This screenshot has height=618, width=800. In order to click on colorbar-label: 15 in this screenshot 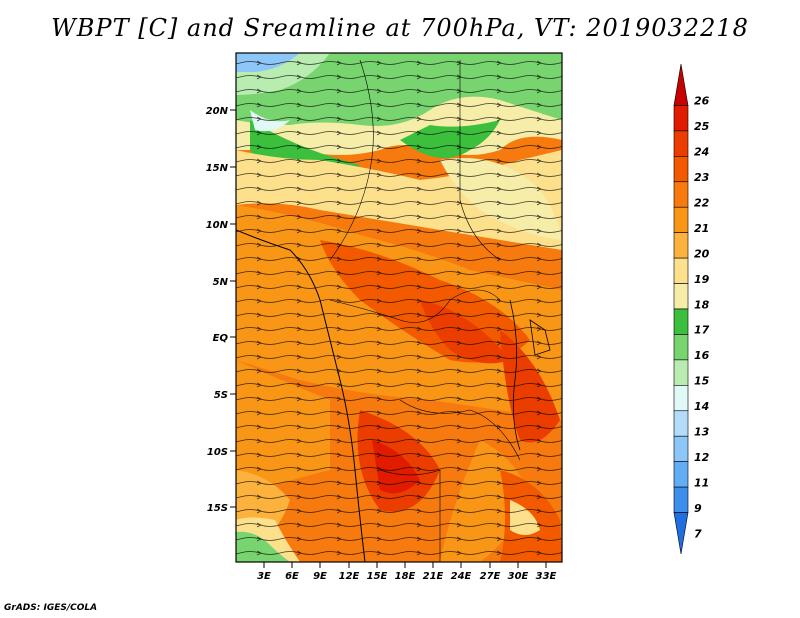, I will do `click(702, 381)`.